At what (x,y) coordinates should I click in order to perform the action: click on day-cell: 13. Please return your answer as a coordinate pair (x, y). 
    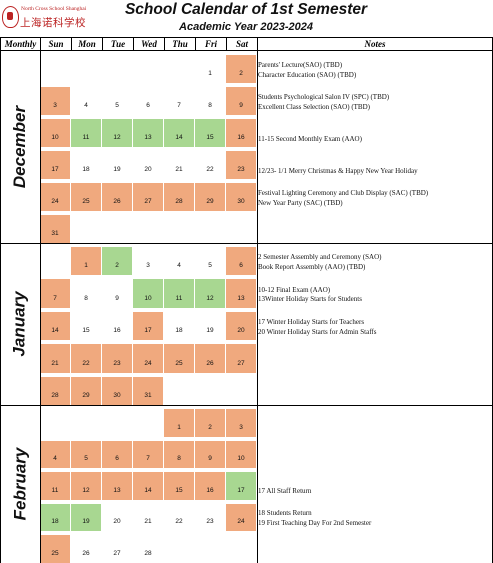
    Looking at the image, I should click on (241, 293).